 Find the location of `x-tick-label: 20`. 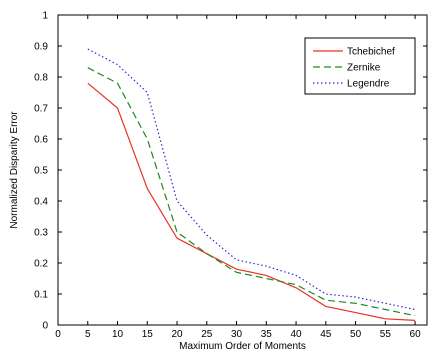

x-tick-label: 20 is located at coordinates (177, 334).